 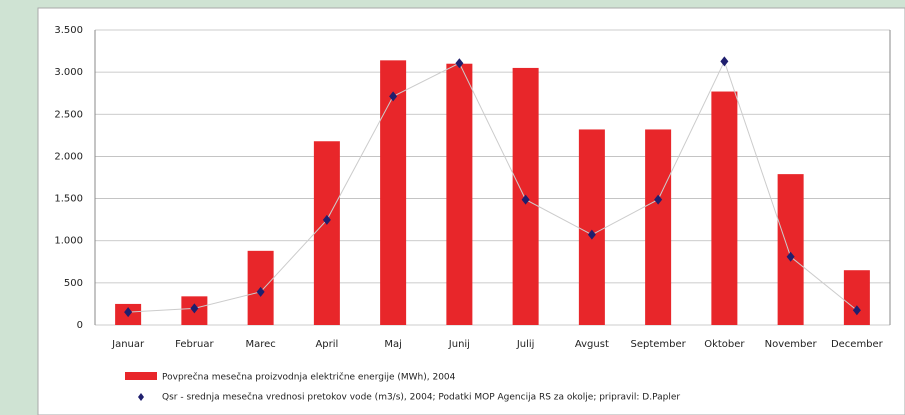 I want to click on x-tick-label: Junij, so click(x=459, y=344).